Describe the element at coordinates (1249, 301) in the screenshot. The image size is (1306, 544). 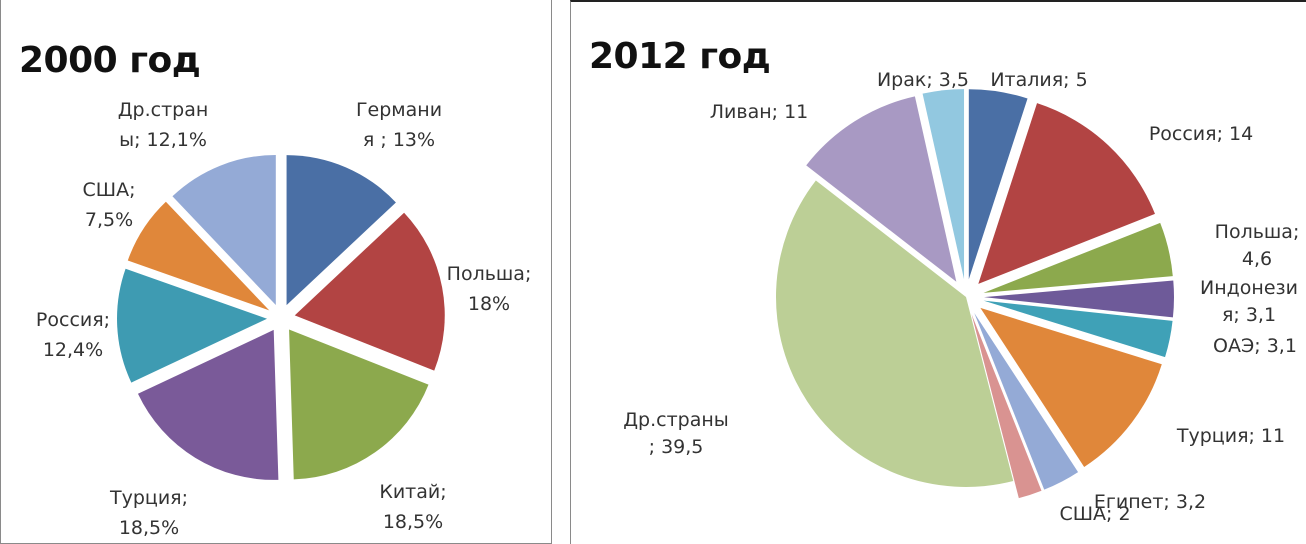
I see `slice-label-индонезия: Индонези я; 3,1` at that location.